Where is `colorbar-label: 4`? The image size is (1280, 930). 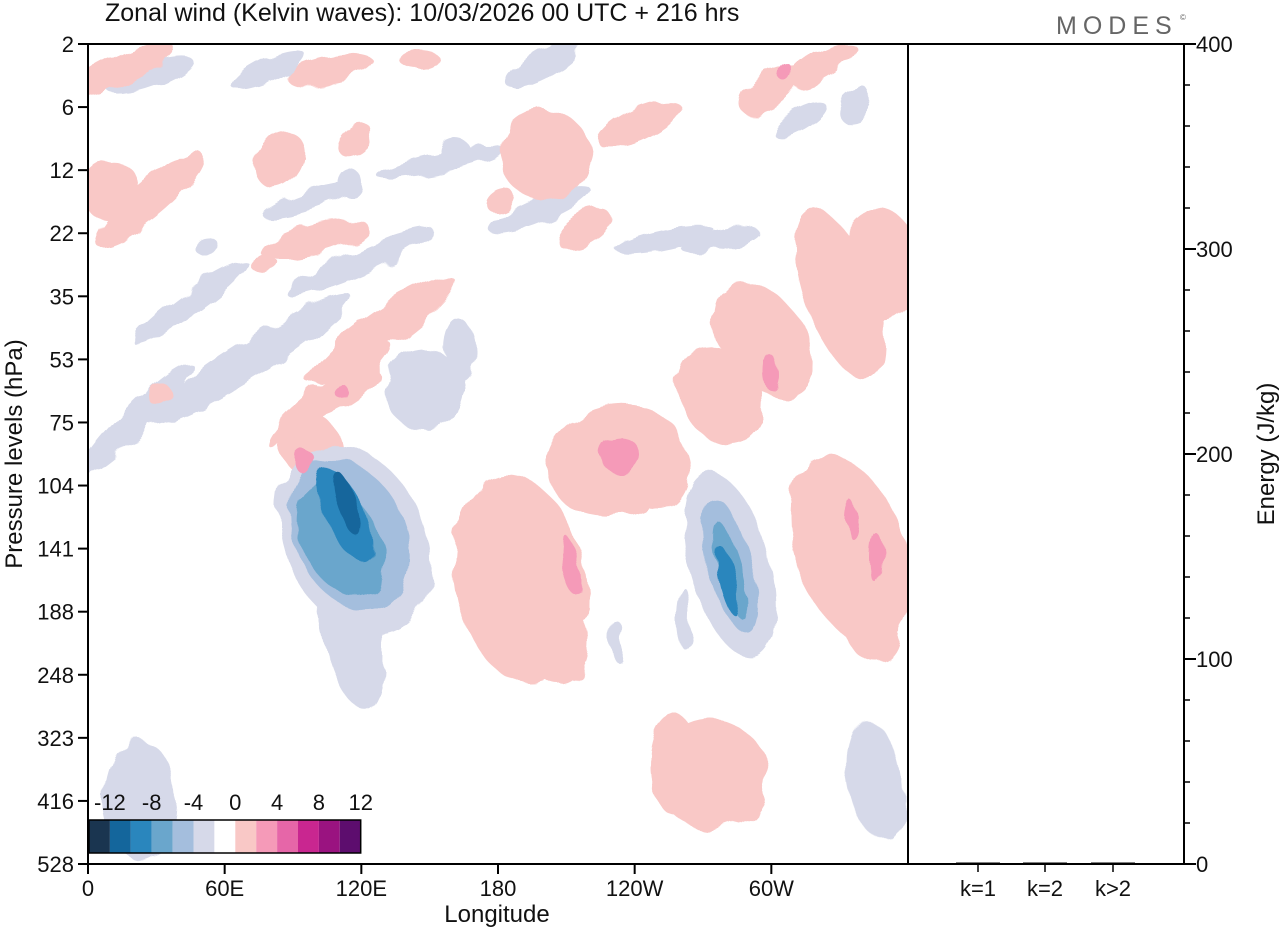 colorbar-label: 4 is located at coordinates (277, 802).